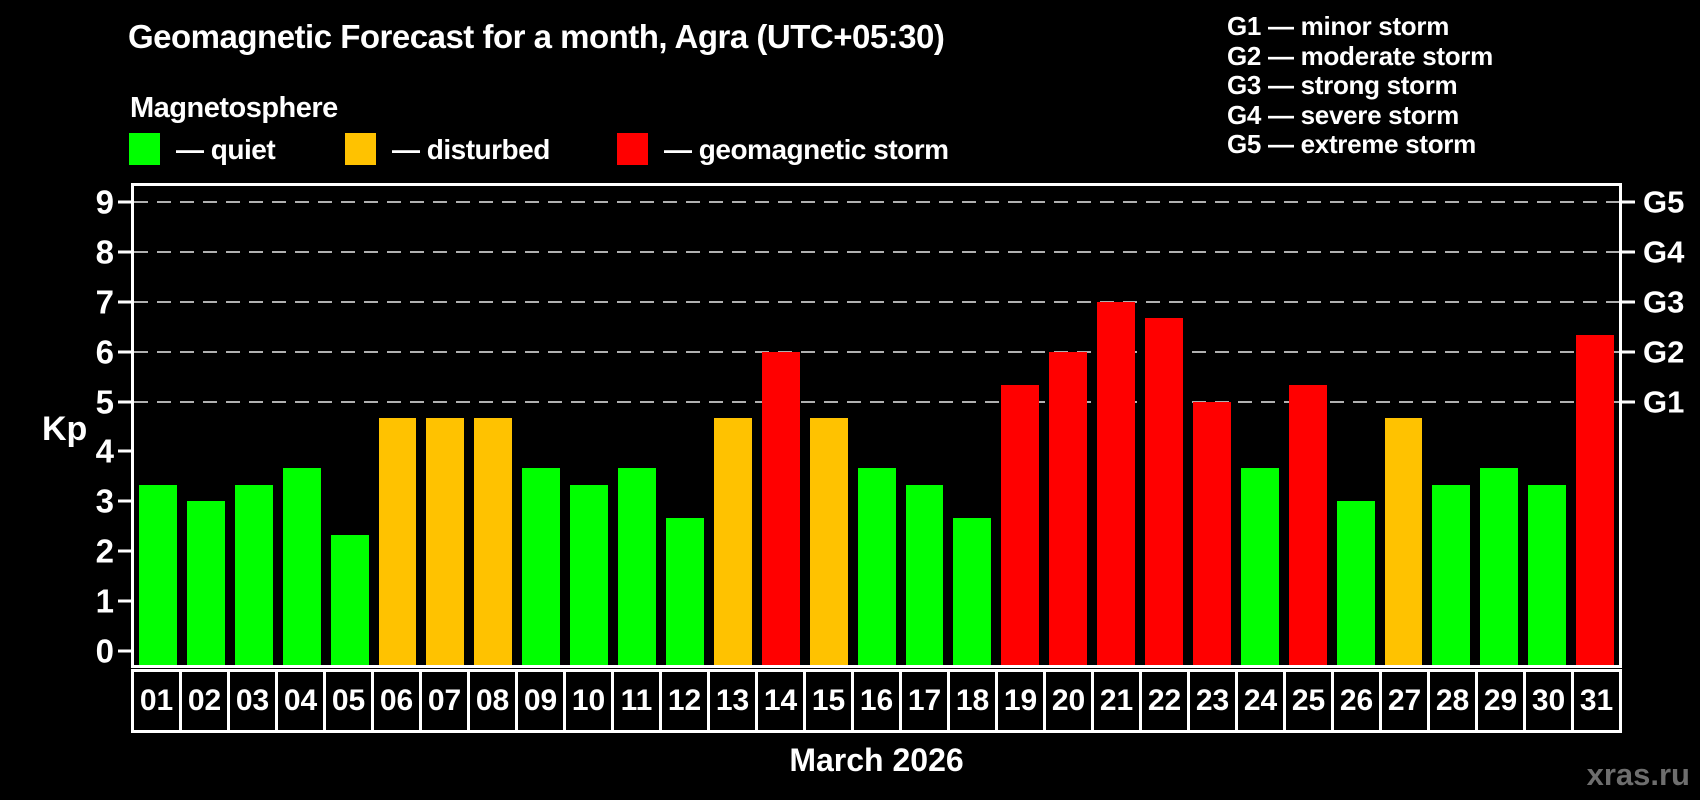  Describe the element at coordinates (636, 701) in the screenshot. I see `day-cell-11: 11` at that location.